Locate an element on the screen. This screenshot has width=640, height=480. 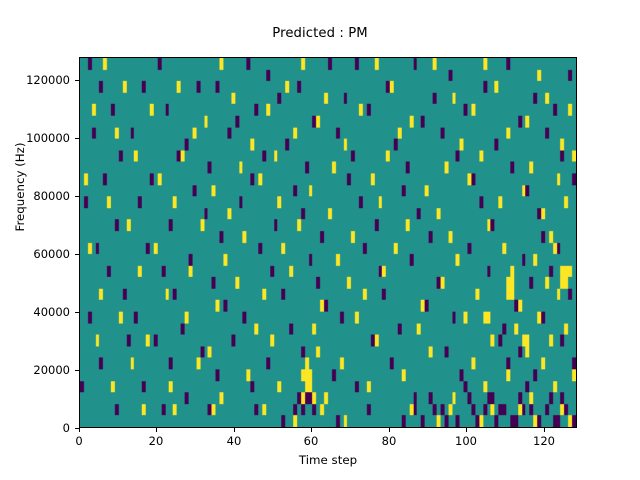
ytick-label: 120000 is located at coordinates (48, 80).